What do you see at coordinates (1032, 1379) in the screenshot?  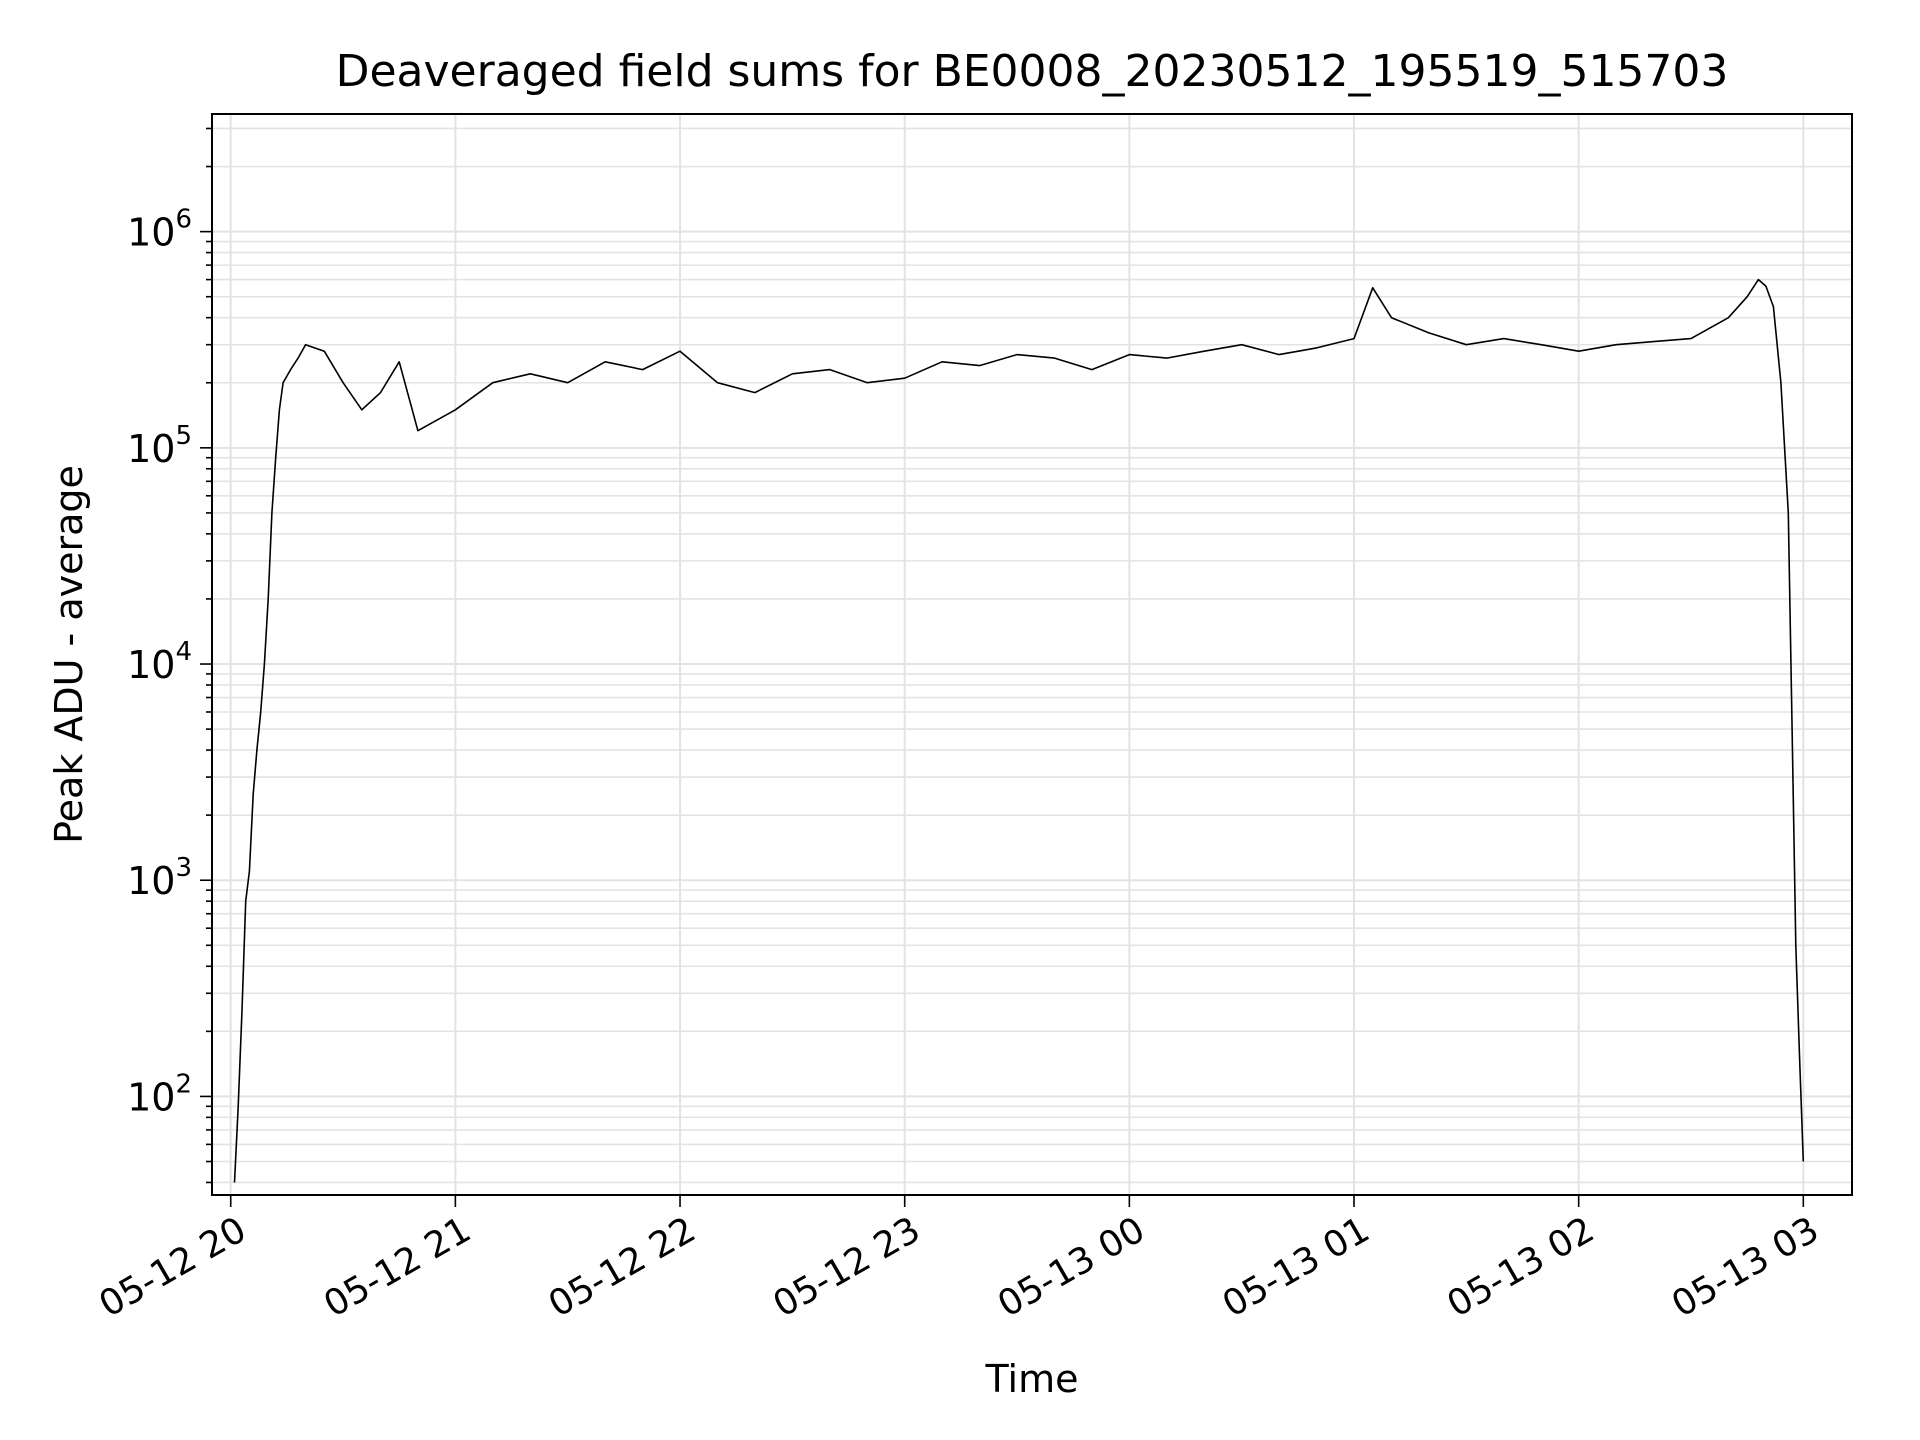 I see `x-axis-label: Time` at bounding box center [1032, 1379].